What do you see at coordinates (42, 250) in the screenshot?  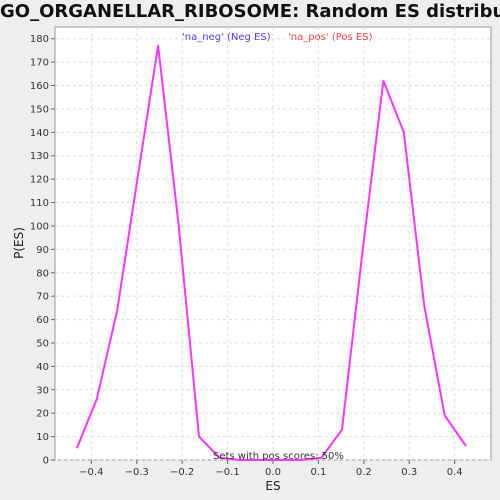 I see `y-tick-label: 90` at bounding box center [42, 250].